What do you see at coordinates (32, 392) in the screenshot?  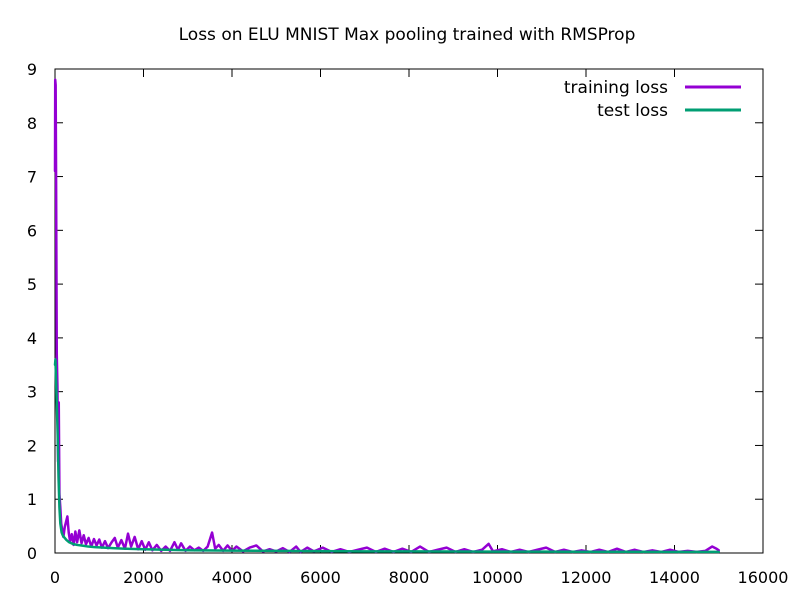 I see `y-tick-label: 3` at bounding box center [32, 392].